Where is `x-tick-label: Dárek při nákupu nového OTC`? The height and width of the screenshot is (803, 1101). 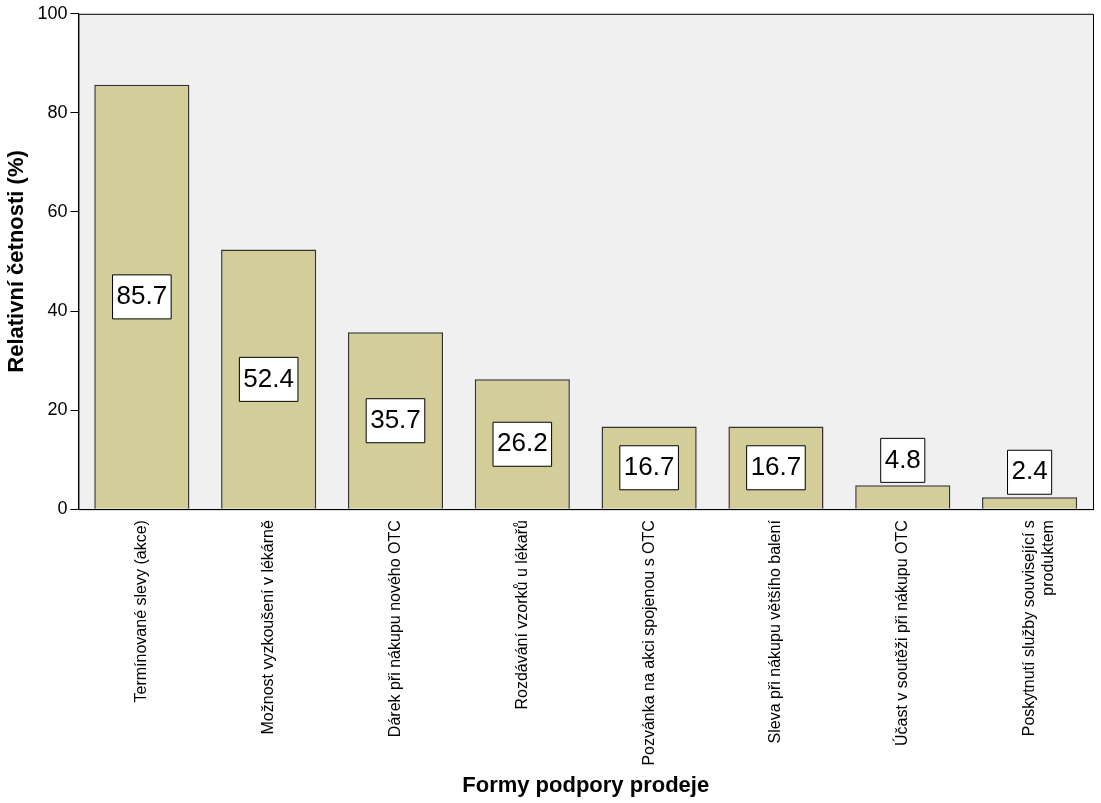 x-tick-label: Dárek při nákupu nového OTC is located at coordinates (394, 629).